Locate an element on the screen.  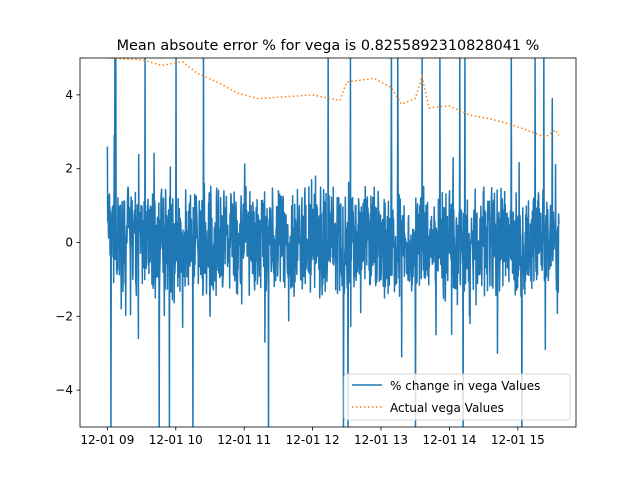
x-tick-label: 12-01 10 is located at coordinates (176, 440).